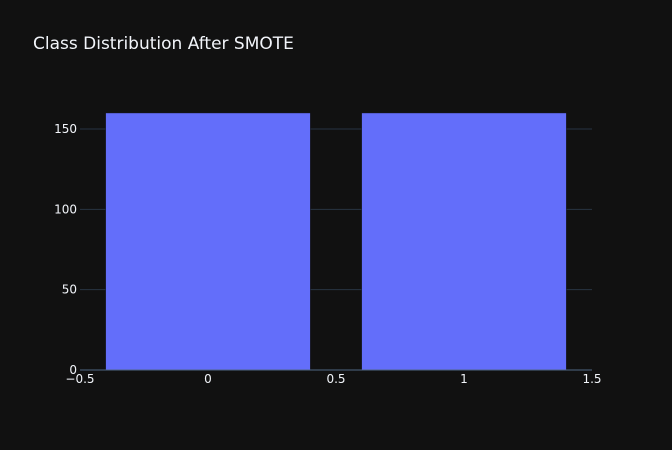 Image resolution: width=672 pixels, height=450 pixels. Describe the element at coordinates (591, 379) in the screenshot. I see `x-tick-label-4: 1.5` at that location.